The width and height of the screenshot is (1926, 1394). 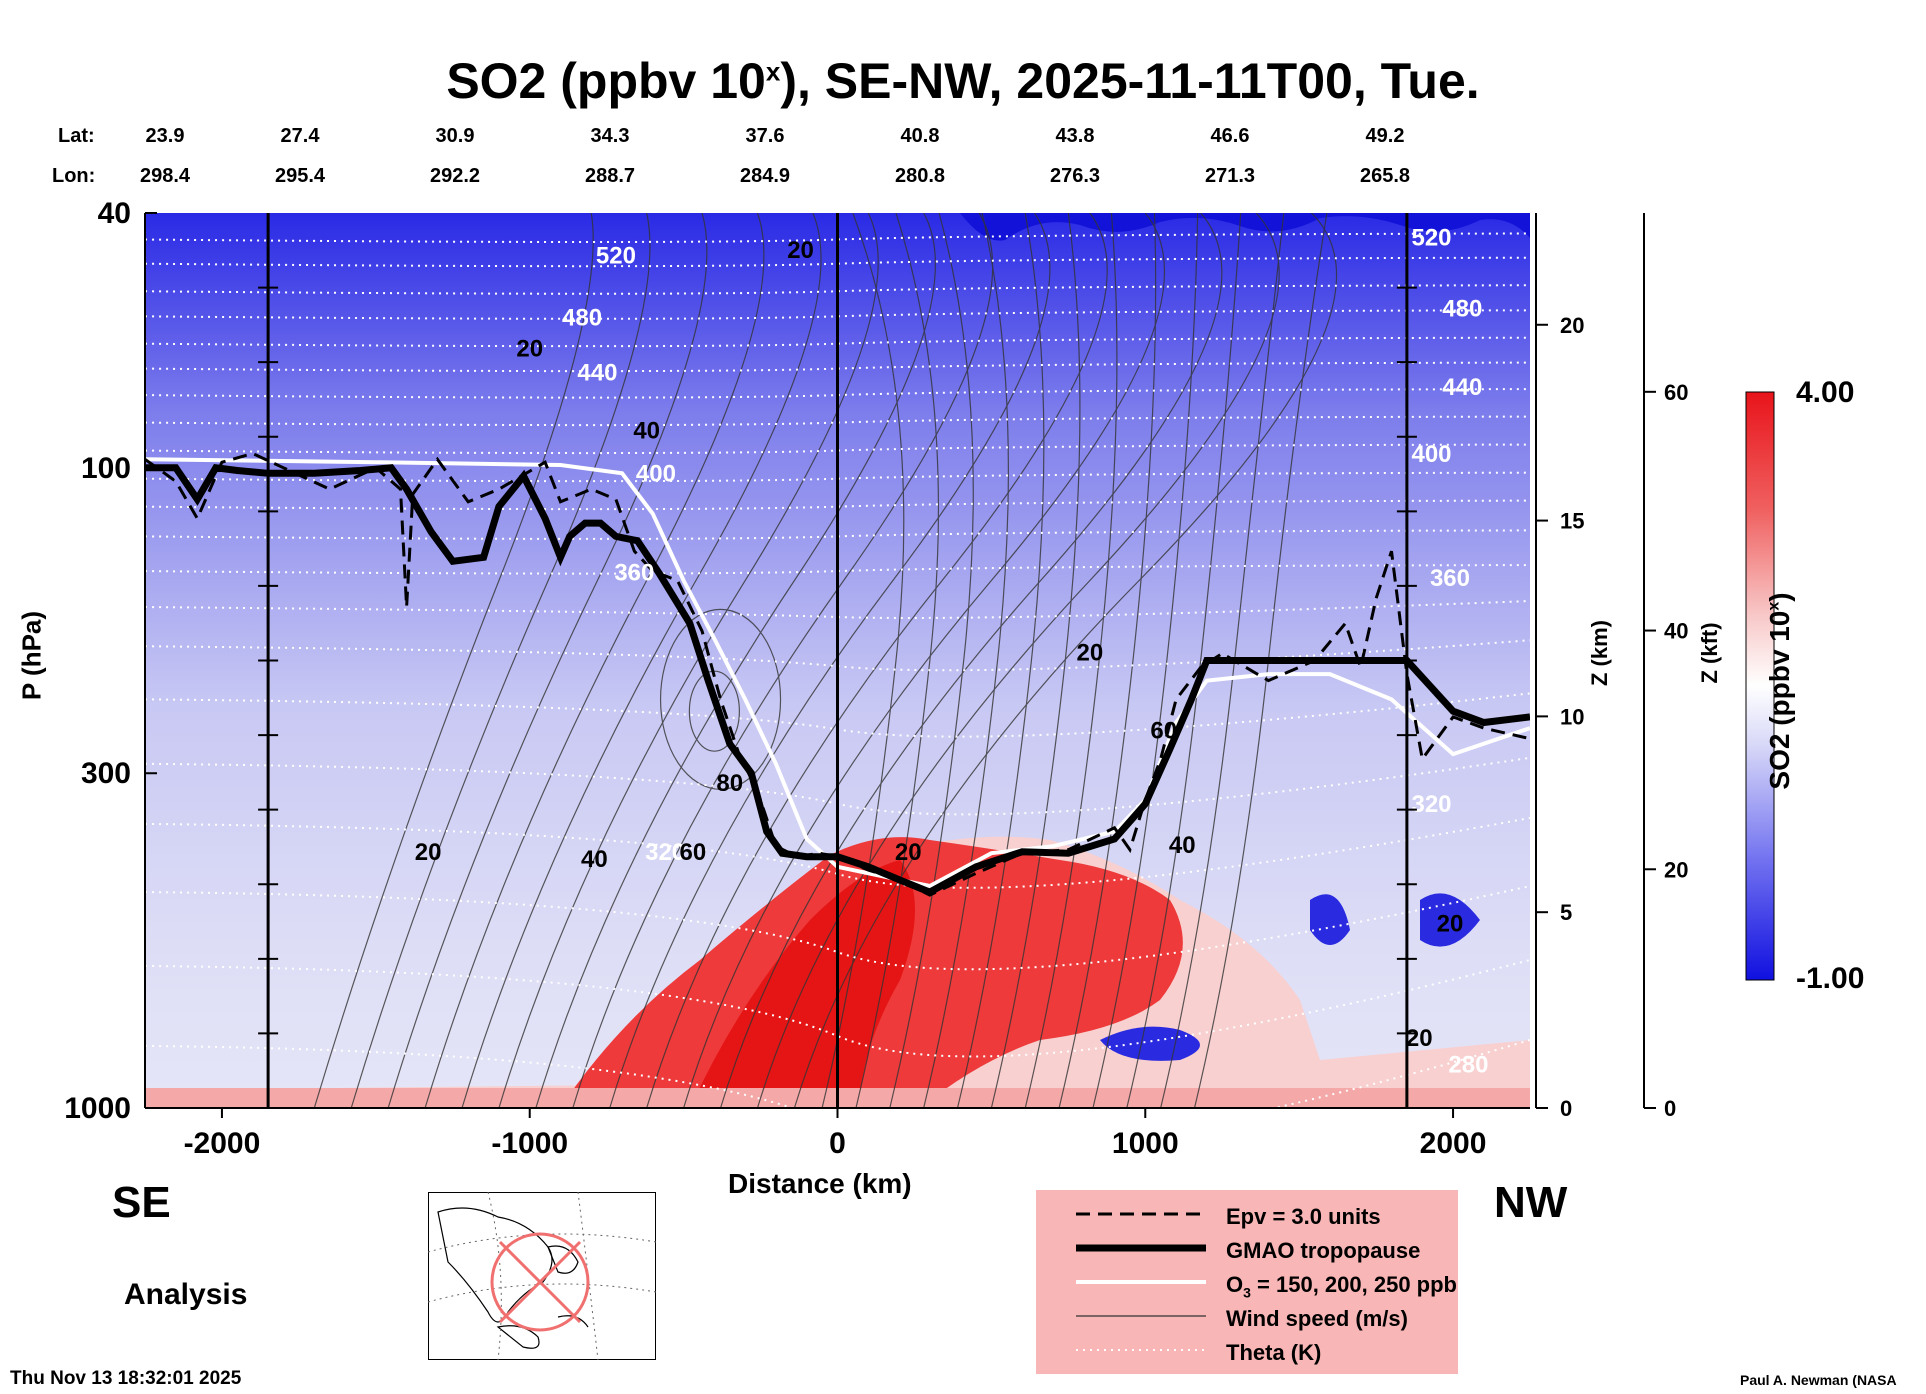 What do you see at coordinates (106, 773) in the screenshot?
I see `y-tick-label: 300` at bounding box center [106, 773].